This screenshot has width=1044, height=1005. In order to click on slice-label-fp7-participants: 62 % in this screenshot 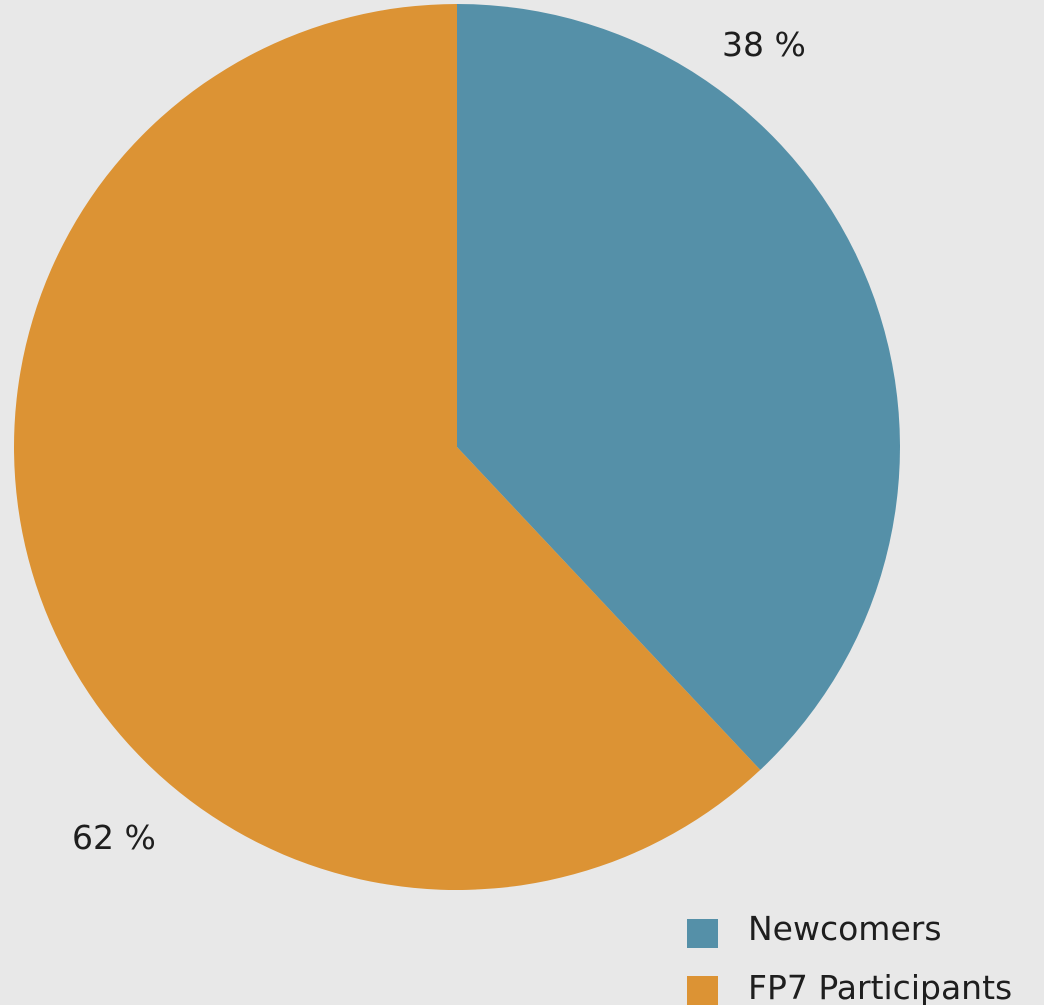, I will do `click(114, 837)`.